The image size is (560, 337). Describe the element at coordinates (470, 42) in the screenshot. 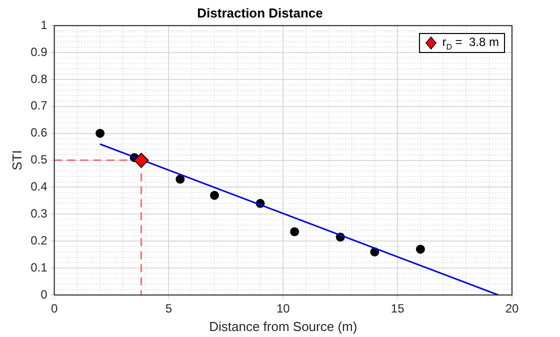

I see `legend-label: r$_{D}$ = 3.8 m` at that location.